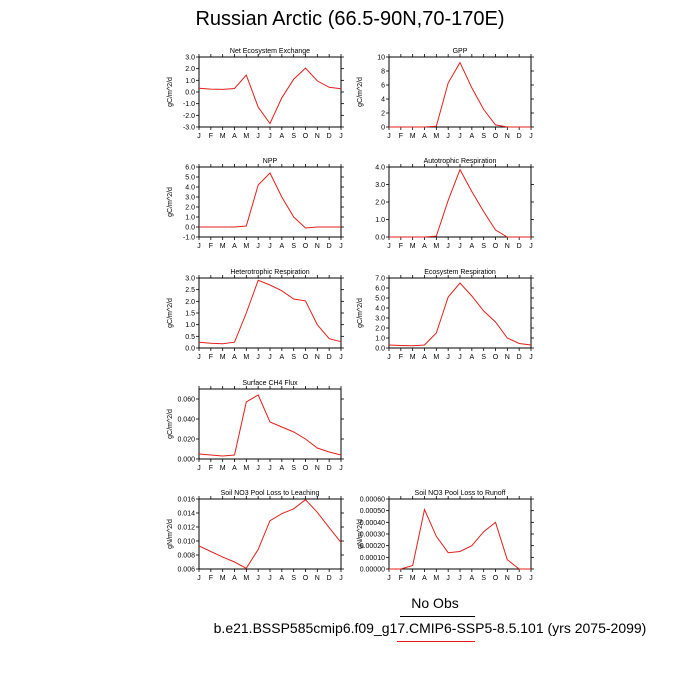  What do you see at coordinates (372, 546) in the screenshot?
I see `y-tick-label: 0.00020` at bounding box center [372, 546].